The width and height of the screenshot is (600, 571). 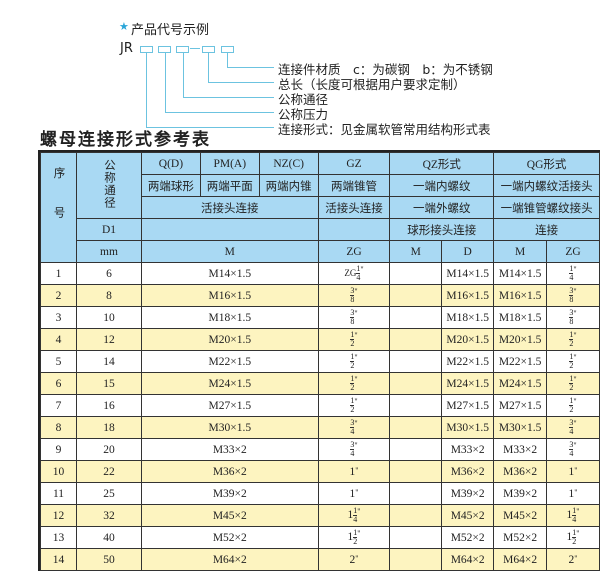 What do you see at coordinates (520, 273) in the screenshot?
I see `cell-qg-m: M14×1.5` at bounding box center [520, 273].